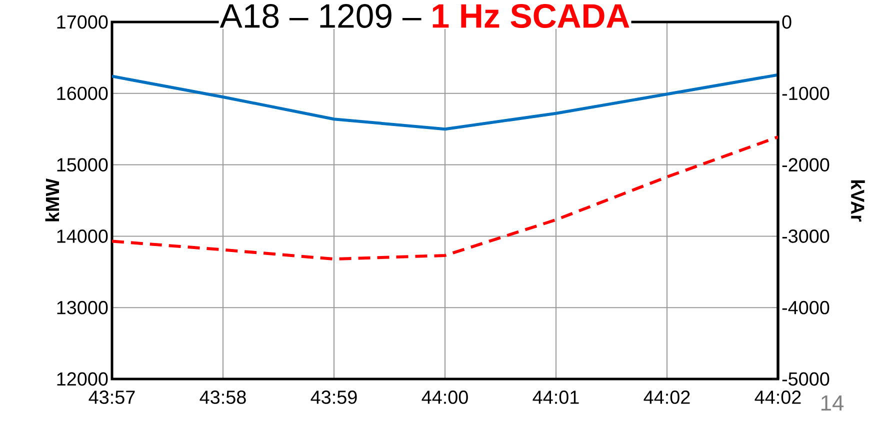 The image size is (881, 433). What do you see at coordinates (787, 22) in the screenshot?
I see `y2-tick-label: 0` at bounding box center [787, 22].